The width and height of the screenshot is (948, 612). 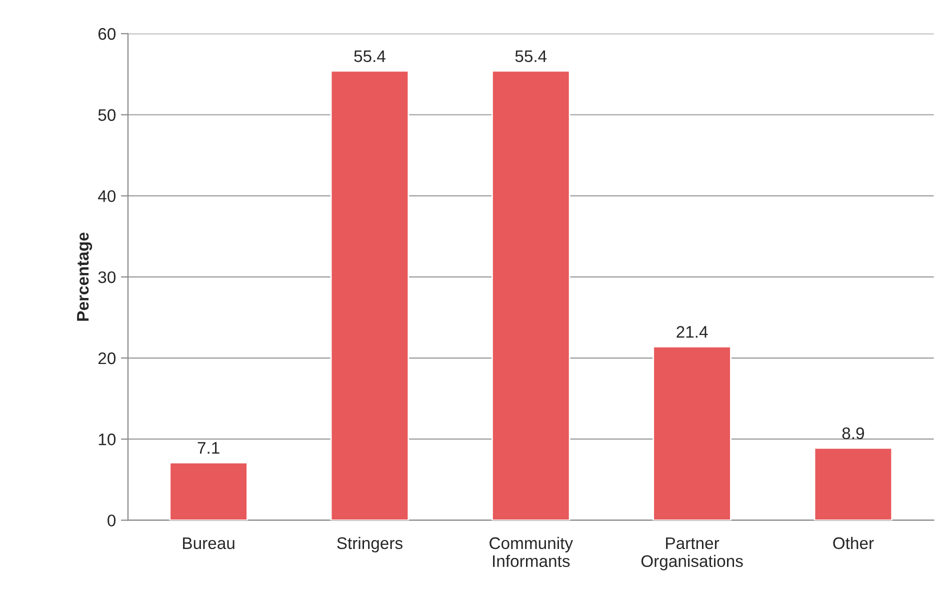 I want to click on data-label: 8.9, so click(x=853, y=433).